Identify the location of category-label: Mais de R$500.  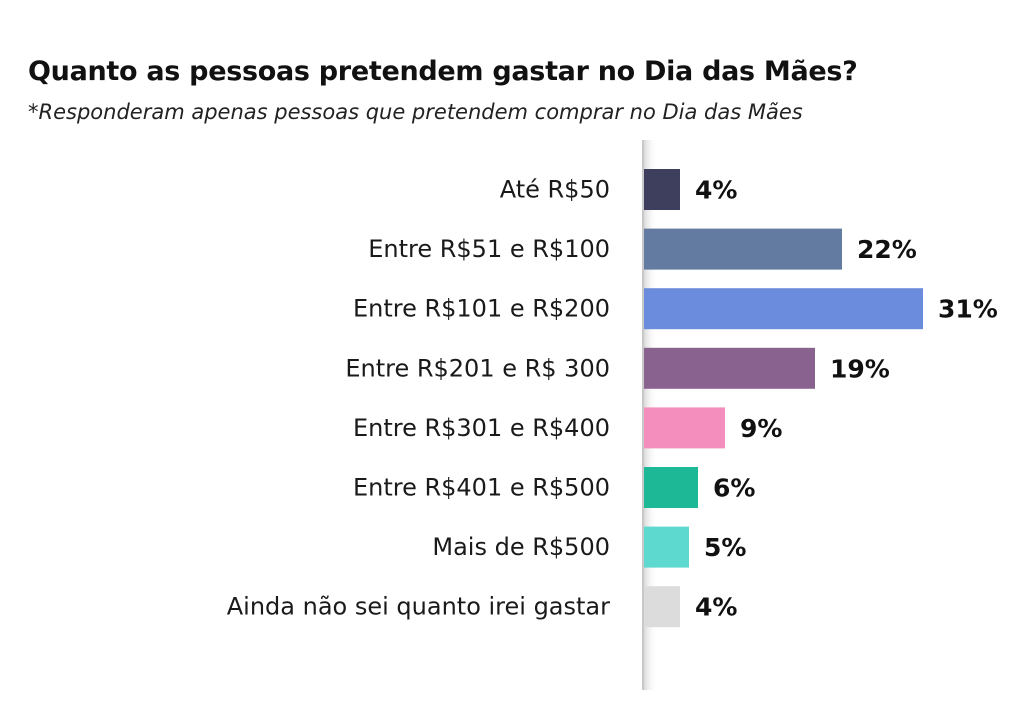
(521, 547).